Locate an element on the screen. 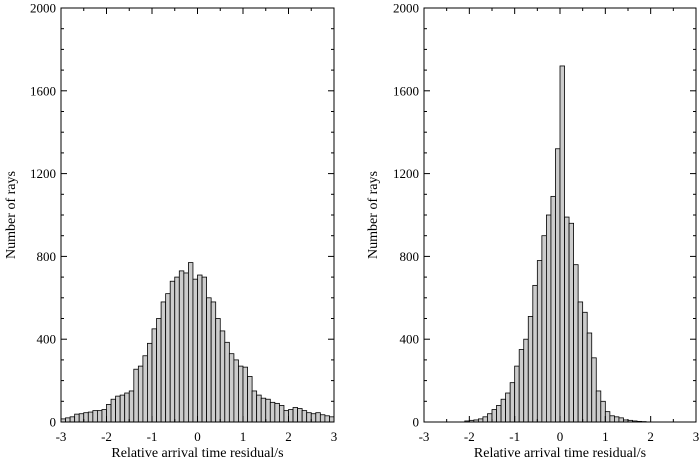 This screenshot has height=462, width=700. x-tick-label: 3 is located at coordinates (334, 436).